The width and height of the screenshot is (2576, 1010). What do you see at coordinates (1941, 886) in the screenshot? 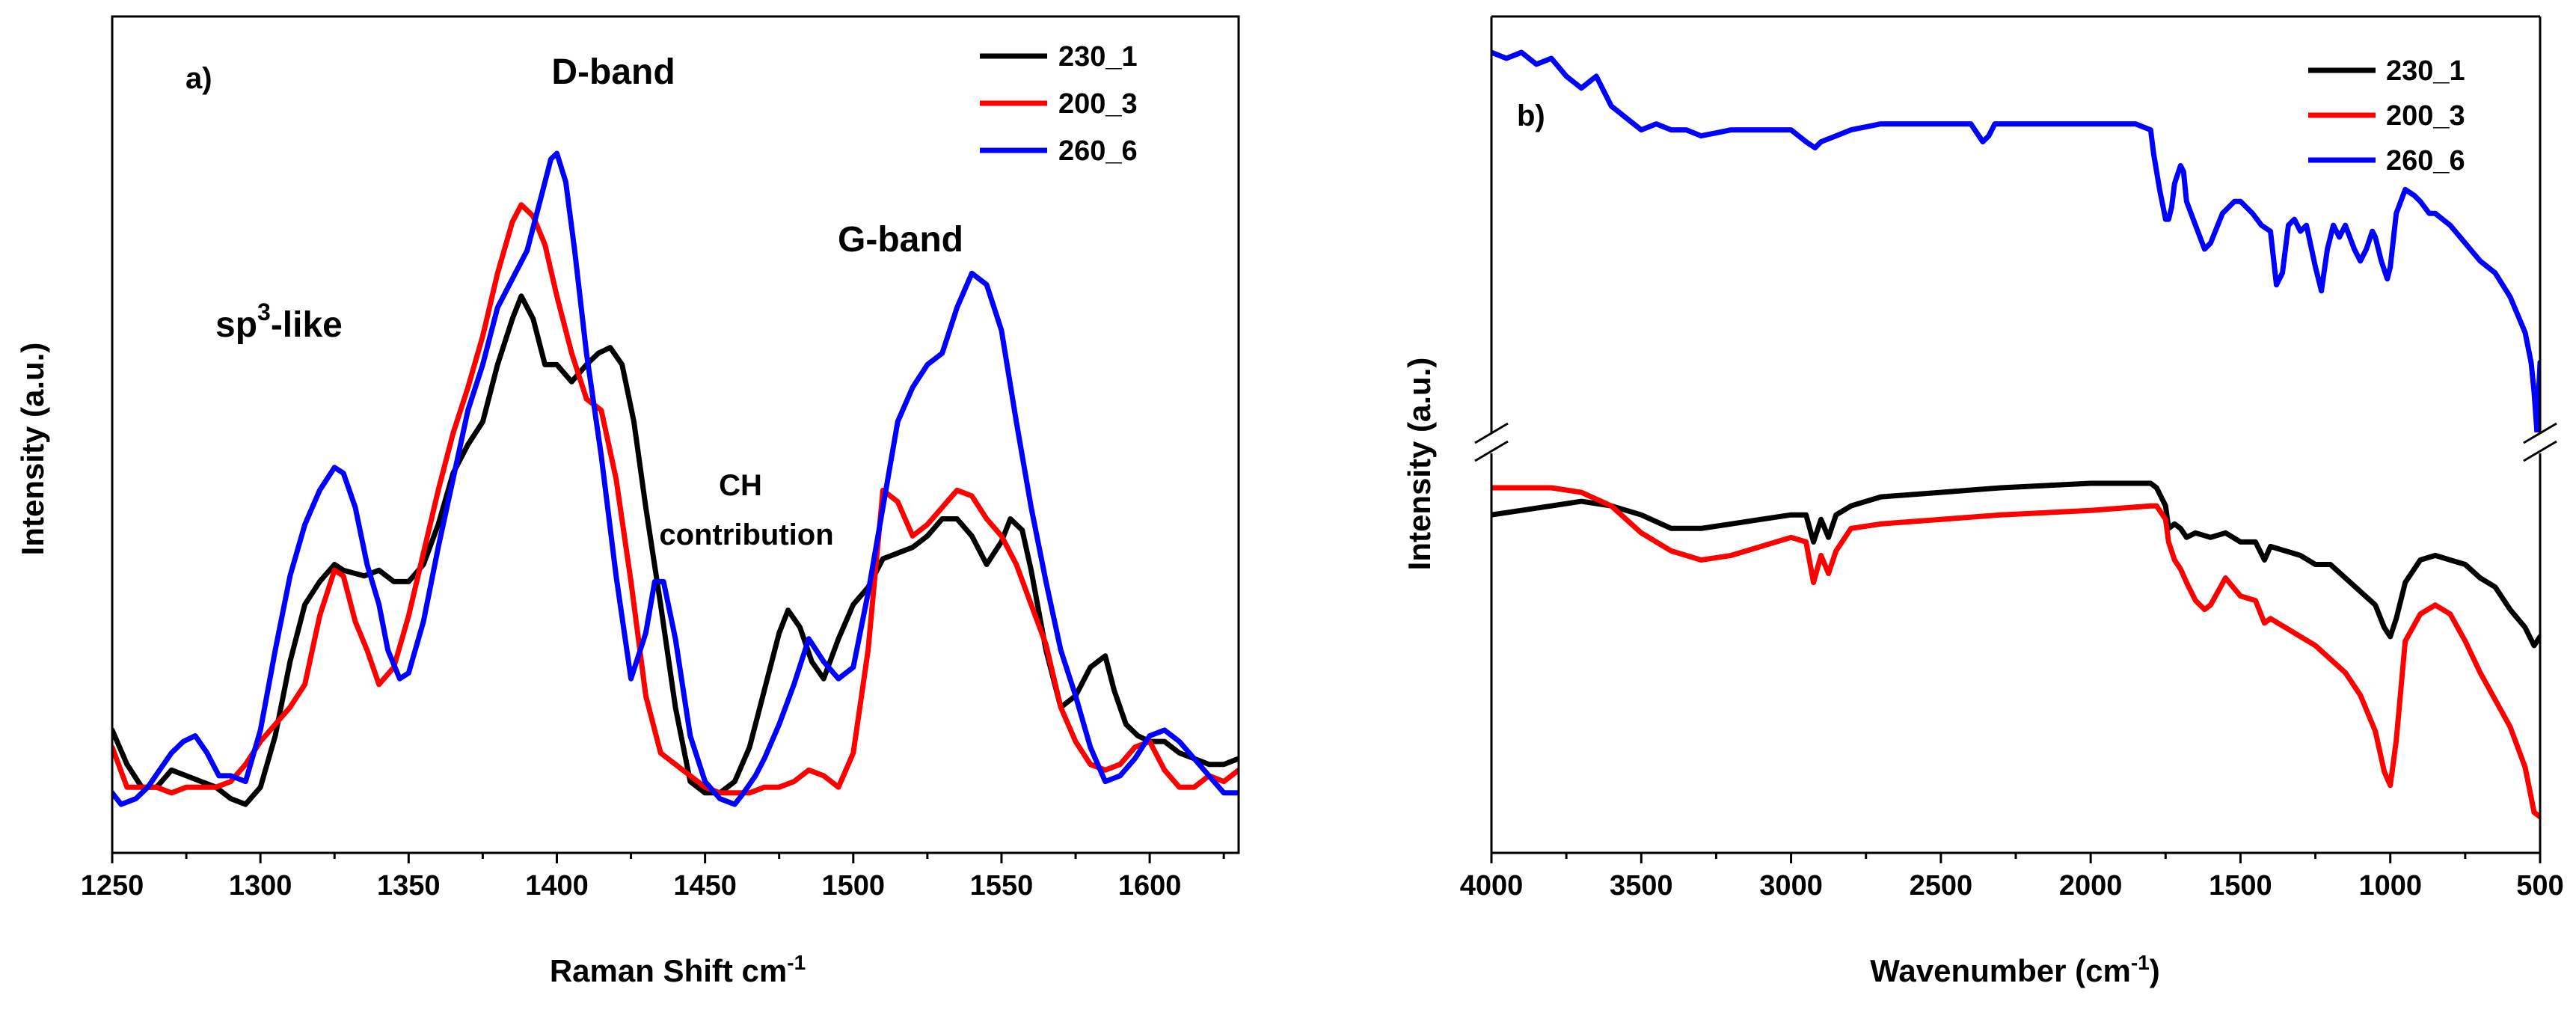
I see `x-tick-label: 2500` at bounding box center [1941, 886].